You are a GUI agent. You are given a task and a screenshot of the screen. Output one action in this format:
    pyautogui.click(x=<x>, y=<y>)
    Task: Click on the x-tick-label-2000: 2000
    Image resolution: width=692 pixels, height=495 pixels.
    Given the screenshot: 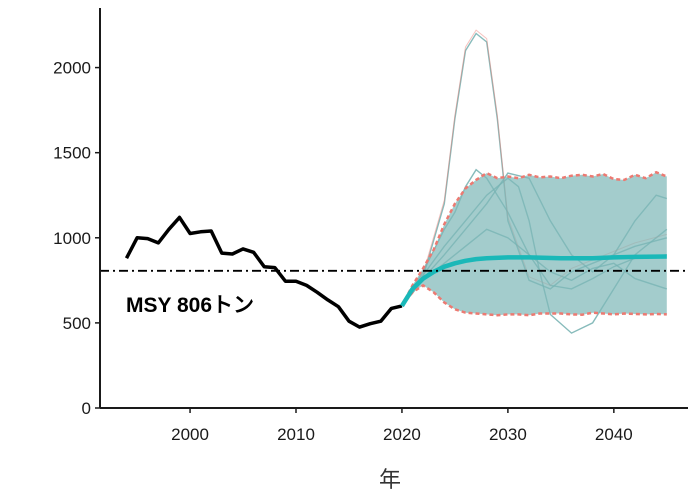 What is the action you would take?
    pyautogui.click(x=190, y=434)
    